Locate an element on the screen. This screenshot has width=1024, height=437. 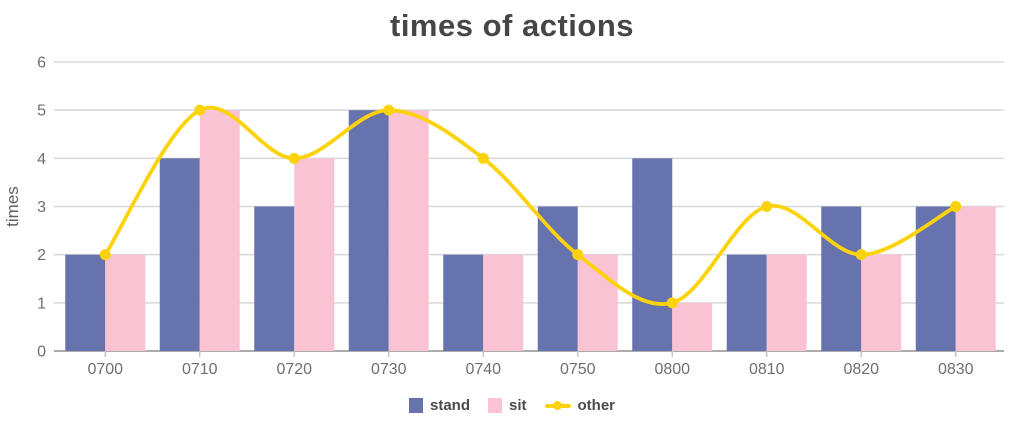
xtick-label-0810: 0810 is located at coordinates (767, 369).